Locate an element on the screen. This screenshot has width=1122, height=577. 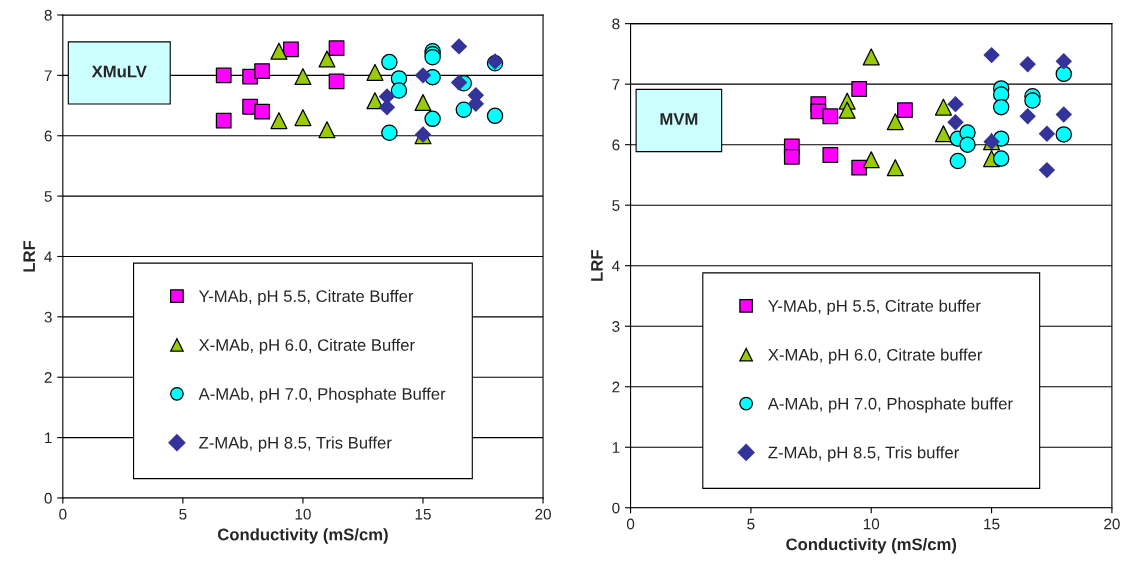
legend-label: Y-MAb, pH 5.5, Citrate Buffer is located at coordinates (306, 297).